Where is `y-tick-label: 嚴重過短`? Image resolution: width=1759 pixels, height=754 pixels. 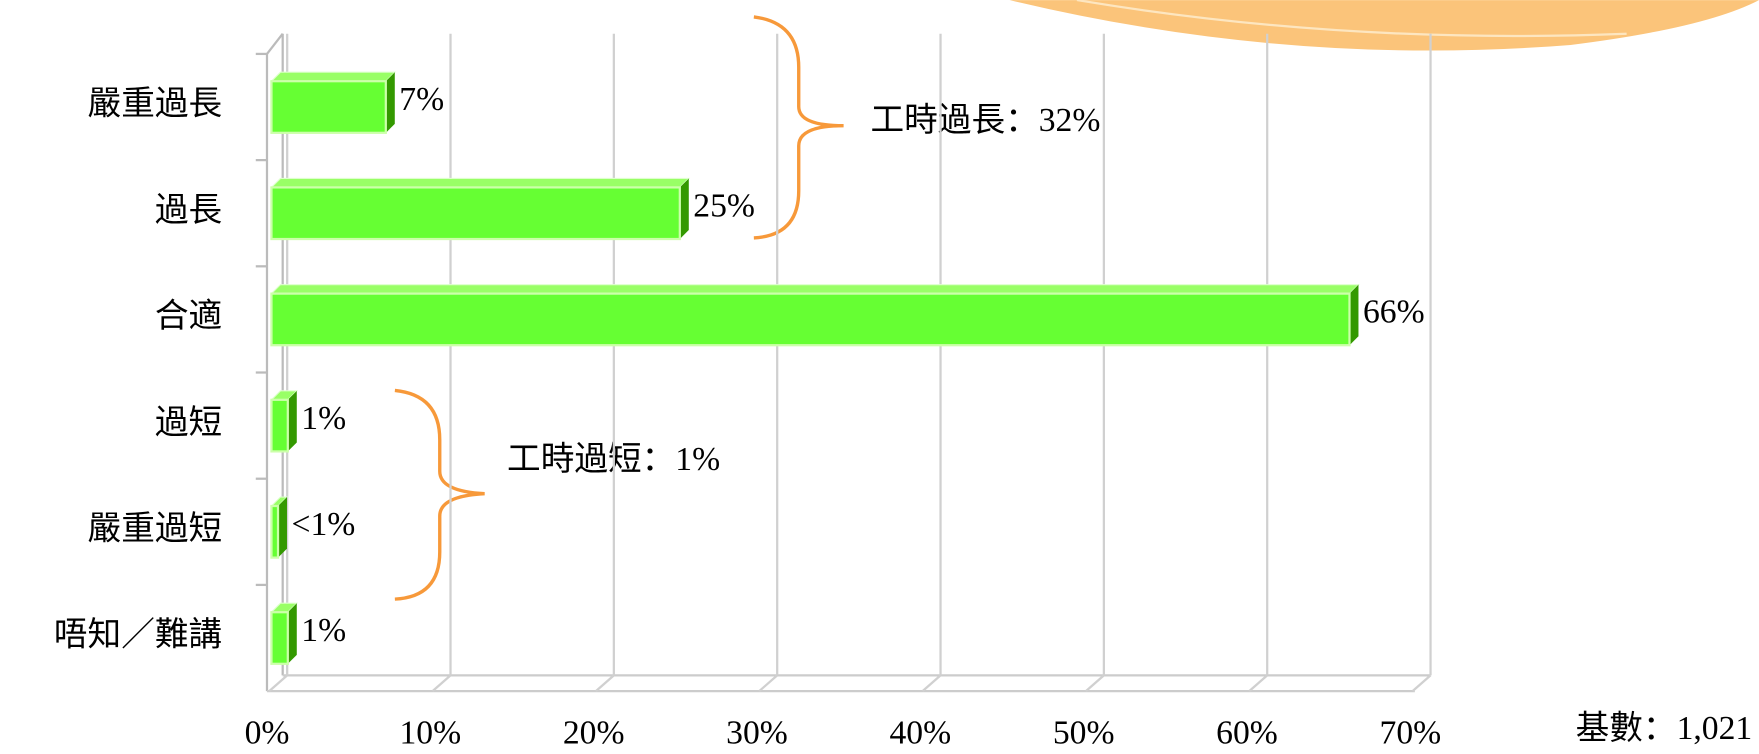 y-tick-label: 嚴重過短 is located at coordinates (155, 529).